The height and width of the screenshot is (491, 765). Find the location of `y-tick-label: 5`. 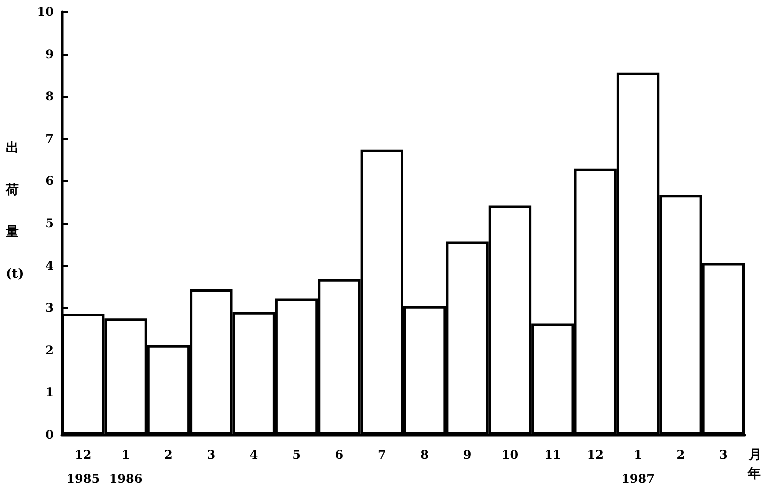

y-tick-label: 5 is located at coordinates (50, 223).